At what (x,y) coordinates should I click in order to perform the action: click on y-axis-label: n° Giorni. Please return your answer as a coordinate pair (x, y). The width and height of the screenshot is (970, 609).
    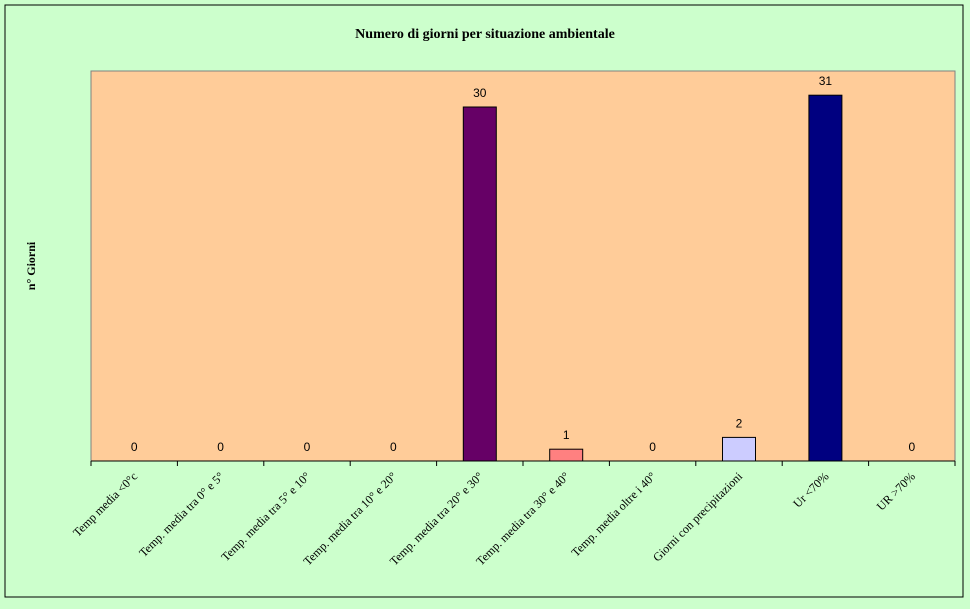
    Looking at the image, I should click on (31, 265).